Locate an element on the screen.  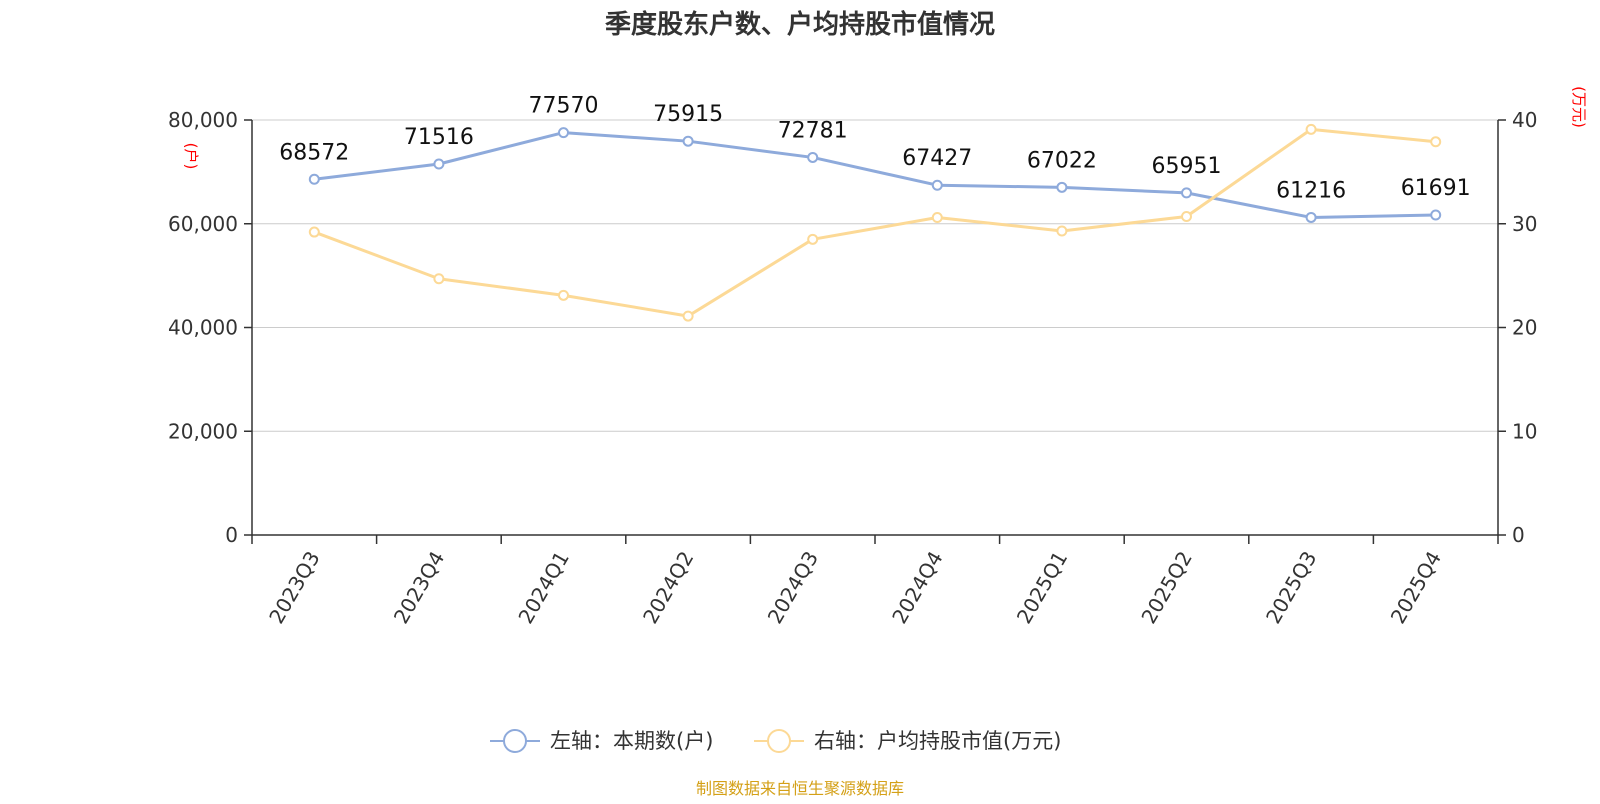
shareholders-data-label: 67022 is located at coordinates (1062, 160).